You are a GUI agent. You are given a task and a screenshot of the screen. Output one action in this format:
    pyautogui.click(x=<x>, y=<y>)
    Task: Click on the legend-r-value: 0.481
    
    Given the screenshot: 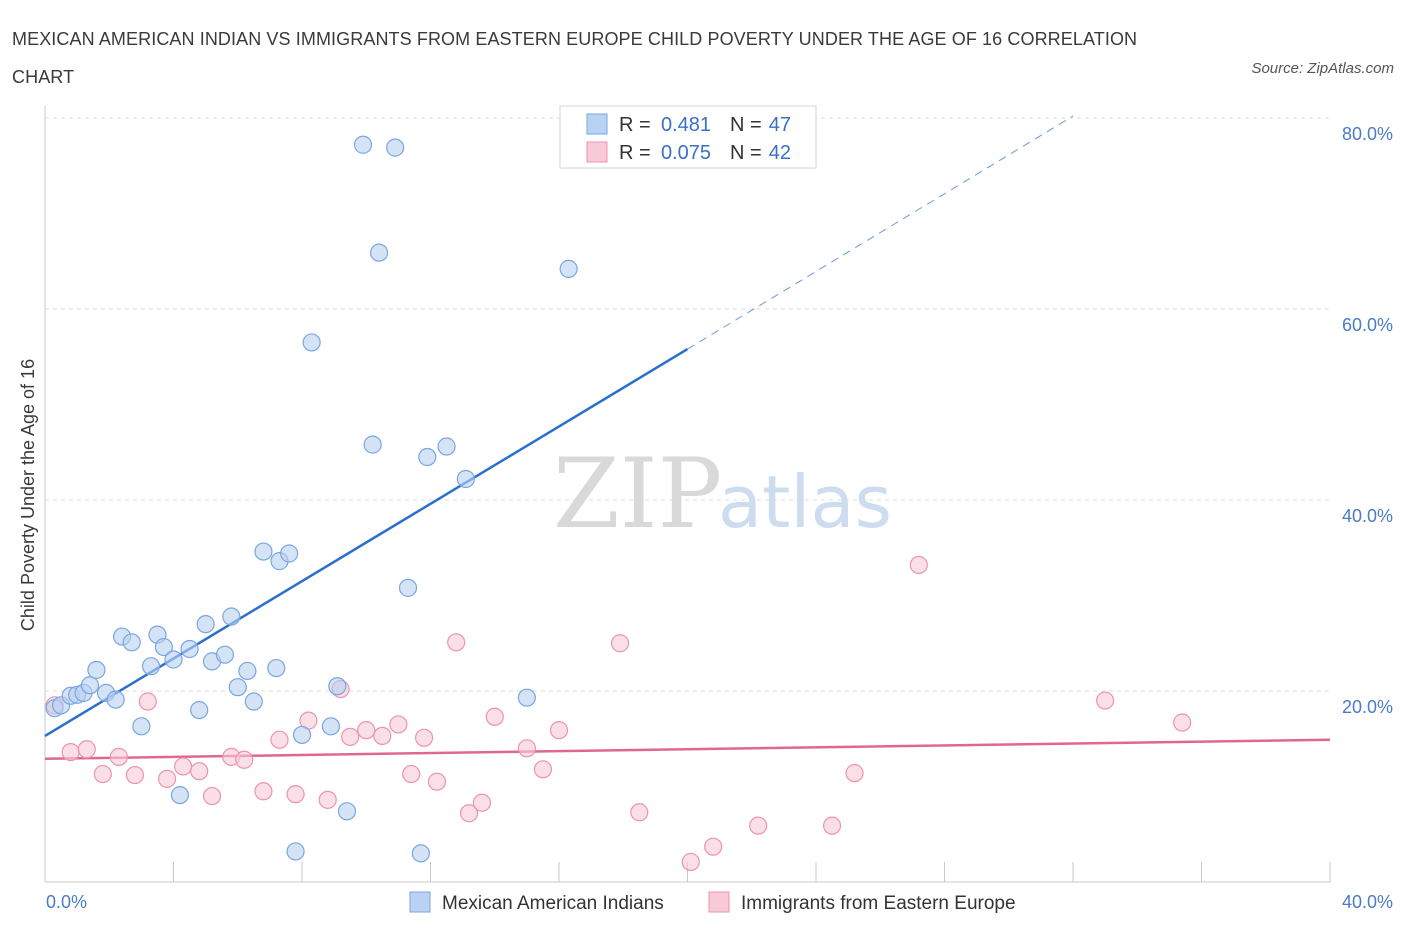 What is the action you would take?
    pyautogui.click(x=686, y=125)
    